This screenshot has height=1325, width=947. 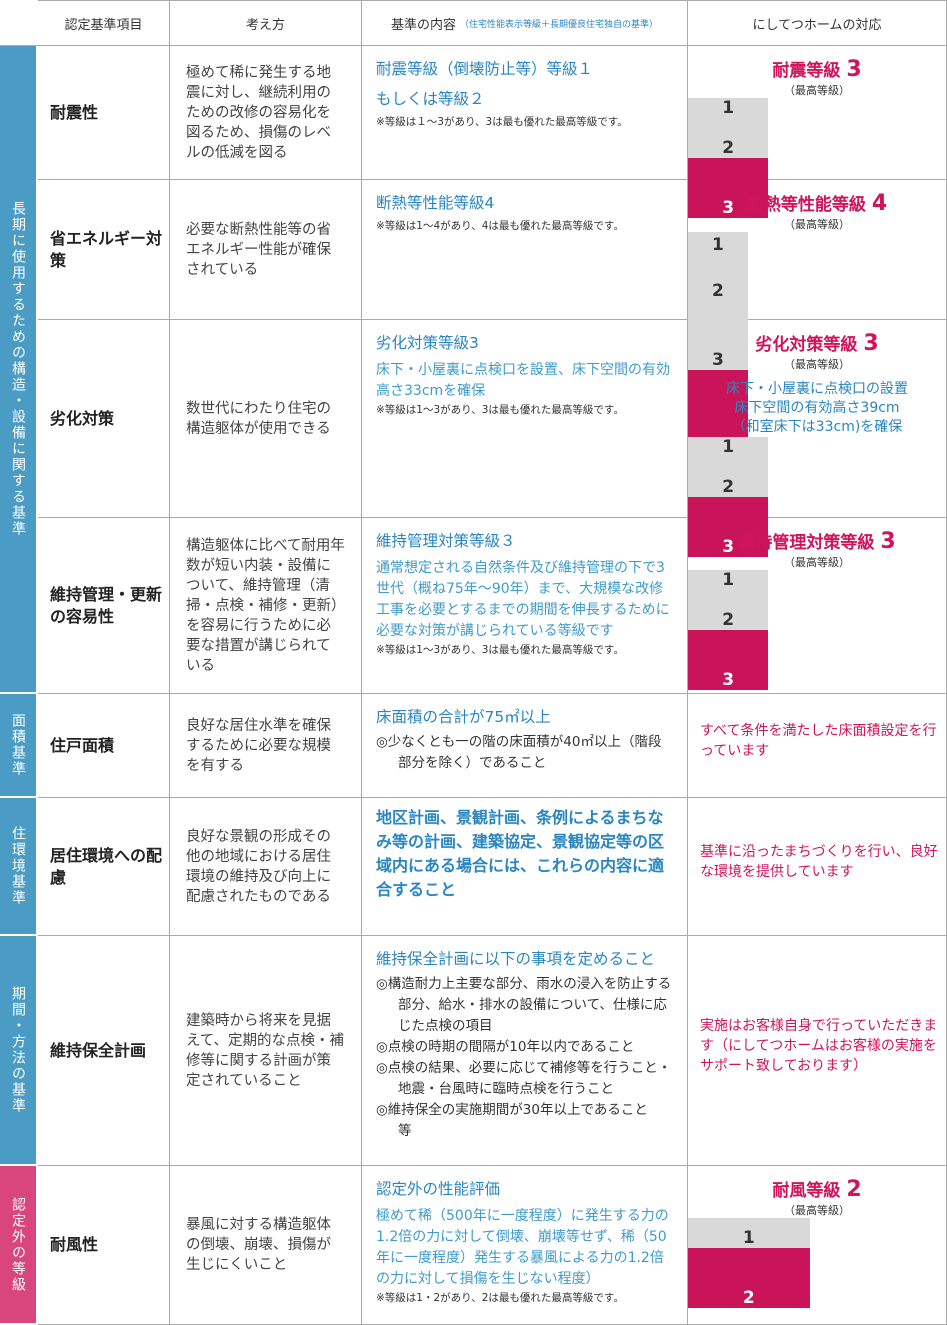 I want to click on response-detail-line: 床下空間の有効高さ39cm, so click(x=817, y=408).